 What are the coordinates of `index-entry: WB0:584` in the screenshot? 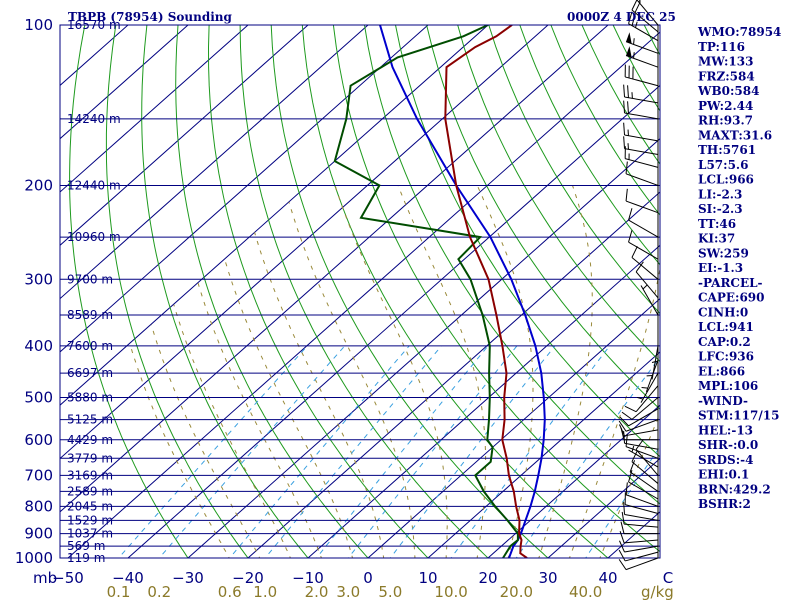 It's located at (728, 91).